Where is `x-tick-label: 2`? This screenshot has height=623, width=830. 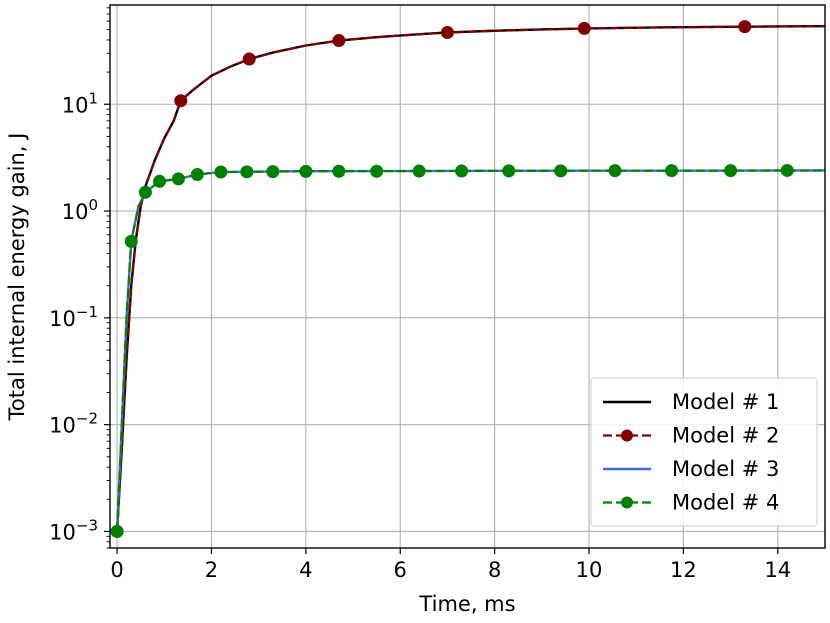
x-tick-label: 2 is located at coordinates (211, 570).